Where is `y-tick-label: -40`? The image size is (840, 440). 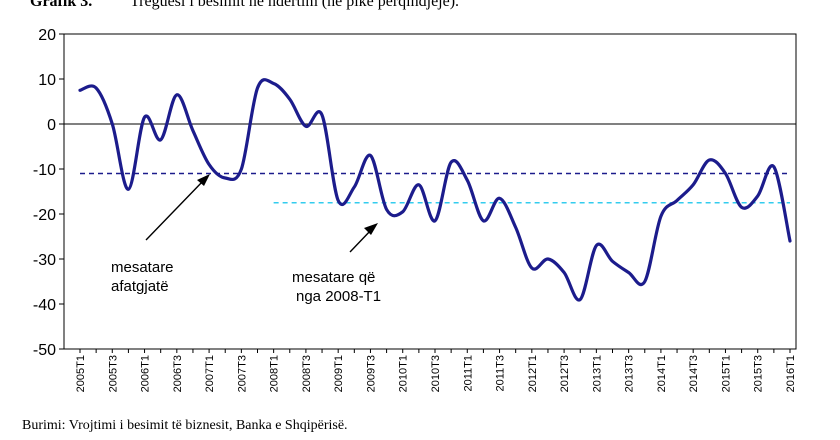 y-tick-label: -40 is located at coordinates (44, 305).